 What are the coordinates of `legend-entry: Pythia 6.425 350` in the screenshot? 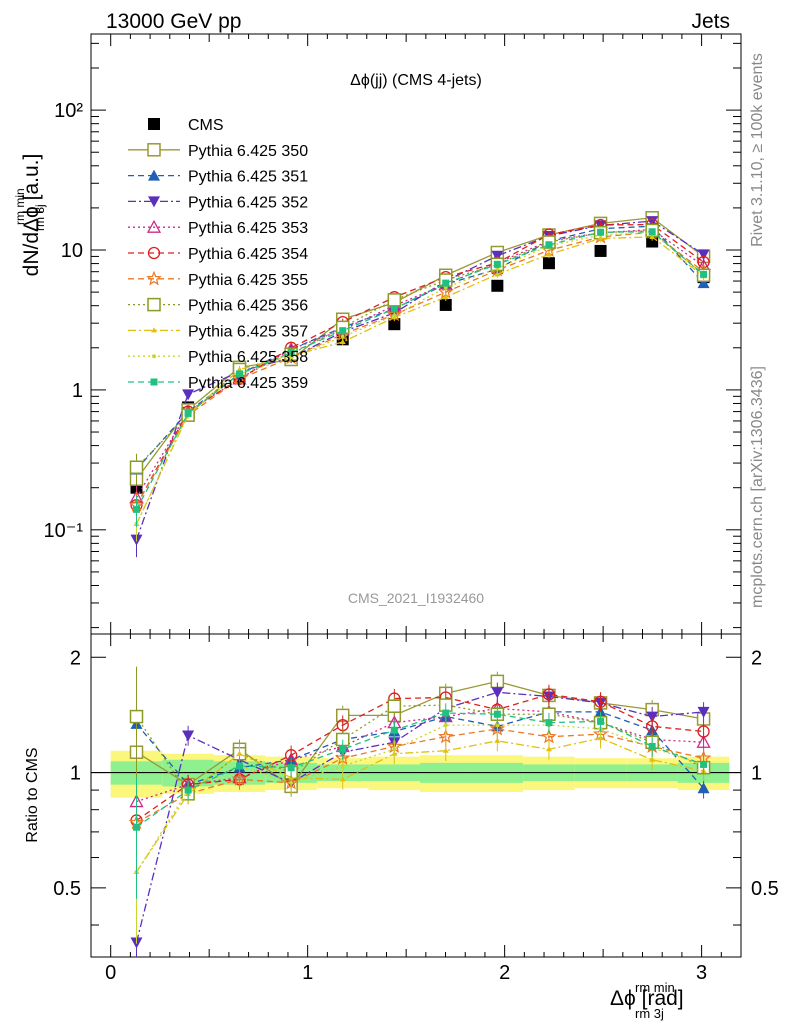 It's located at (218, 151).